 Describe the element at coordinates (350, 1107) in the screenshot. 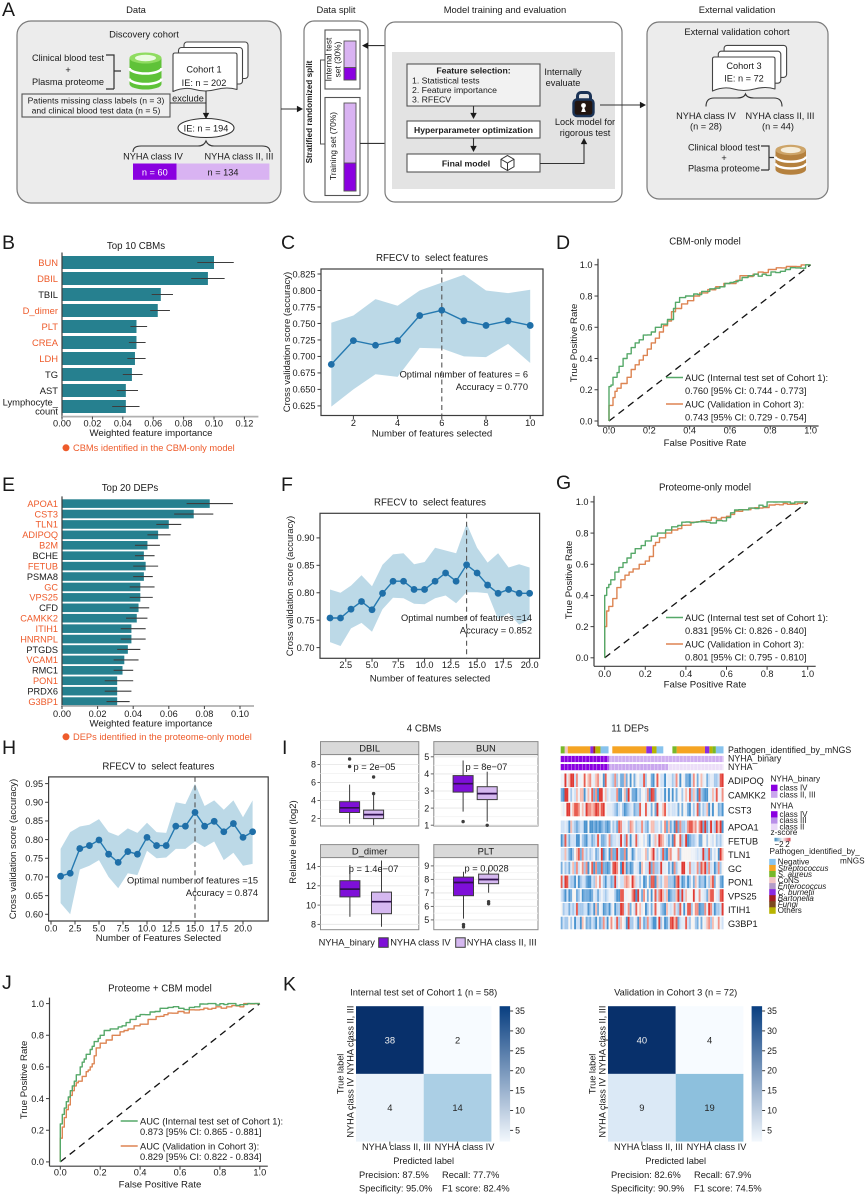

I see `svg-text: NYHA class IV` at that location.